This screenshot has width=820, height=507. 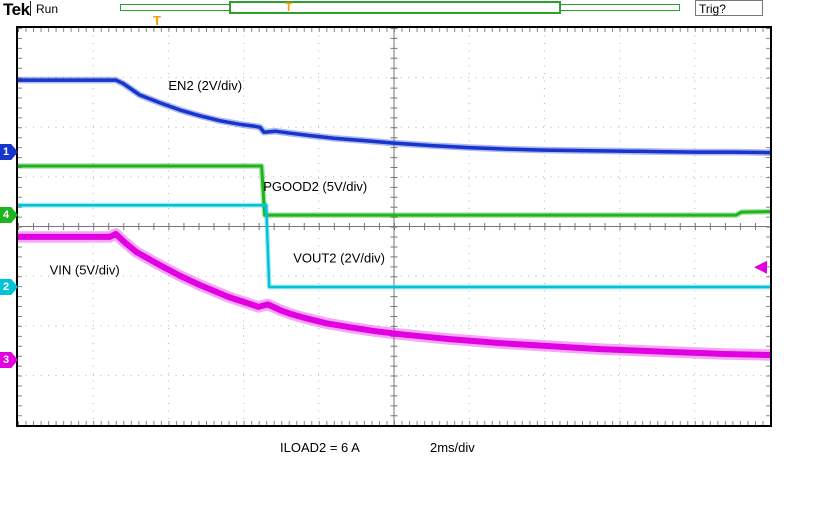 What do you see at coordinates (157, 20) in the screenshot?
I see `trigger-t-icon: T` at bounding box center [157, 20].